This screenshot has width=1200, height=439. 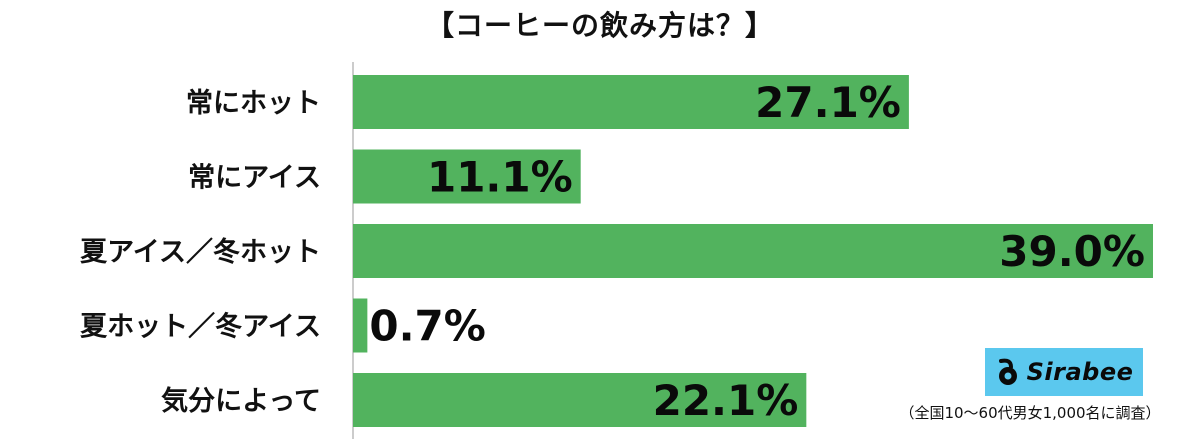 What do you see at coordinates (1030, 413) in the screenshot?
I see `survey-footnote: （全国10〜60代男女1,000名に調査）` at bounding box center [1030, 413].